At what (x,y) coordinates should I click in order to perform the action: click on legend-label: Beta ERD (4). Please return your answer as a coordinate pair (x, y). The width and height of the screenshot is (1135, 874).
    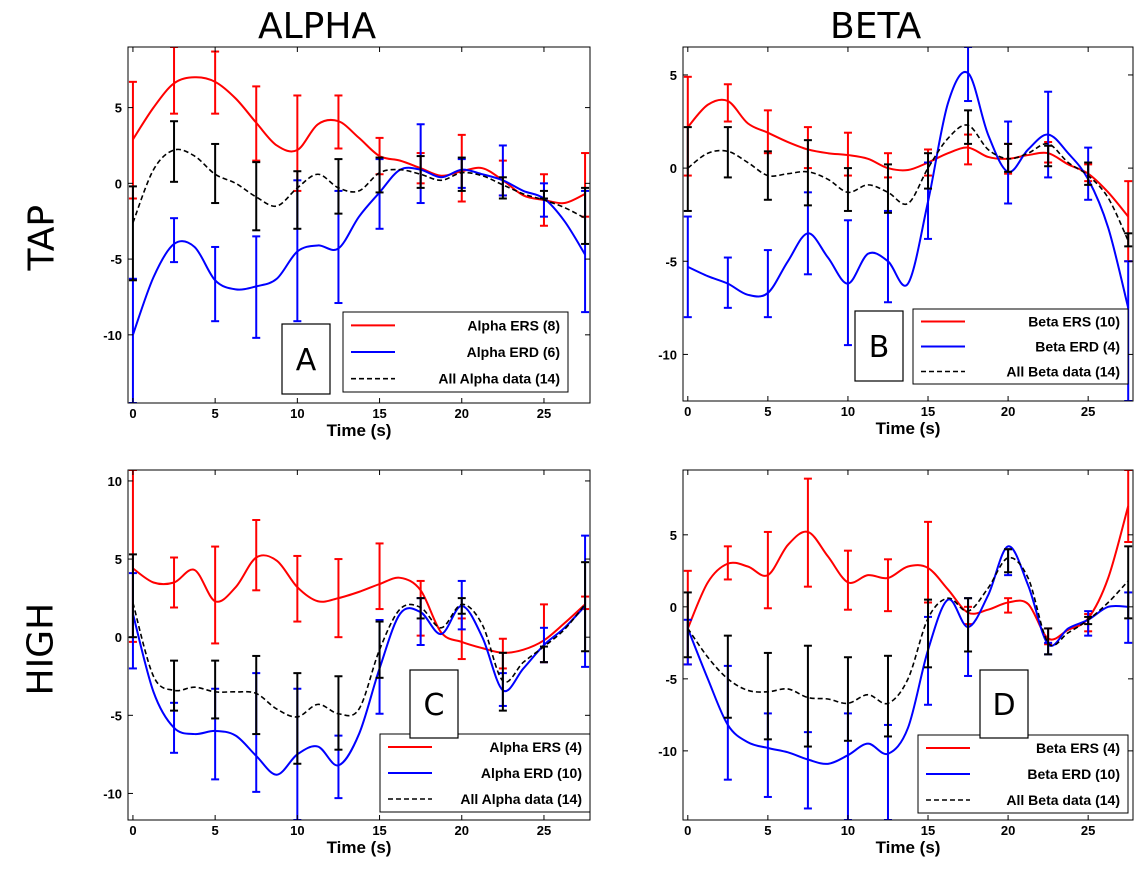
    Looking at the image, I should click on (1077, 347).